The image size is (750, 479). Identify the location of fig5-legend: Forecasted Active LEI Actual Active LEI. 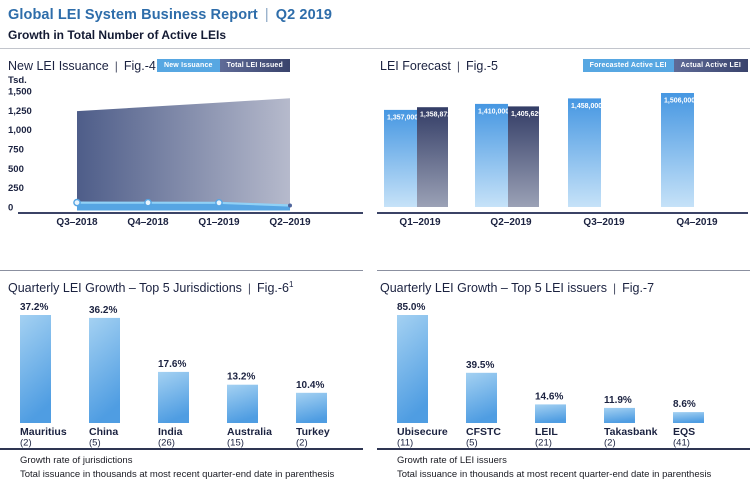
(665, 65).